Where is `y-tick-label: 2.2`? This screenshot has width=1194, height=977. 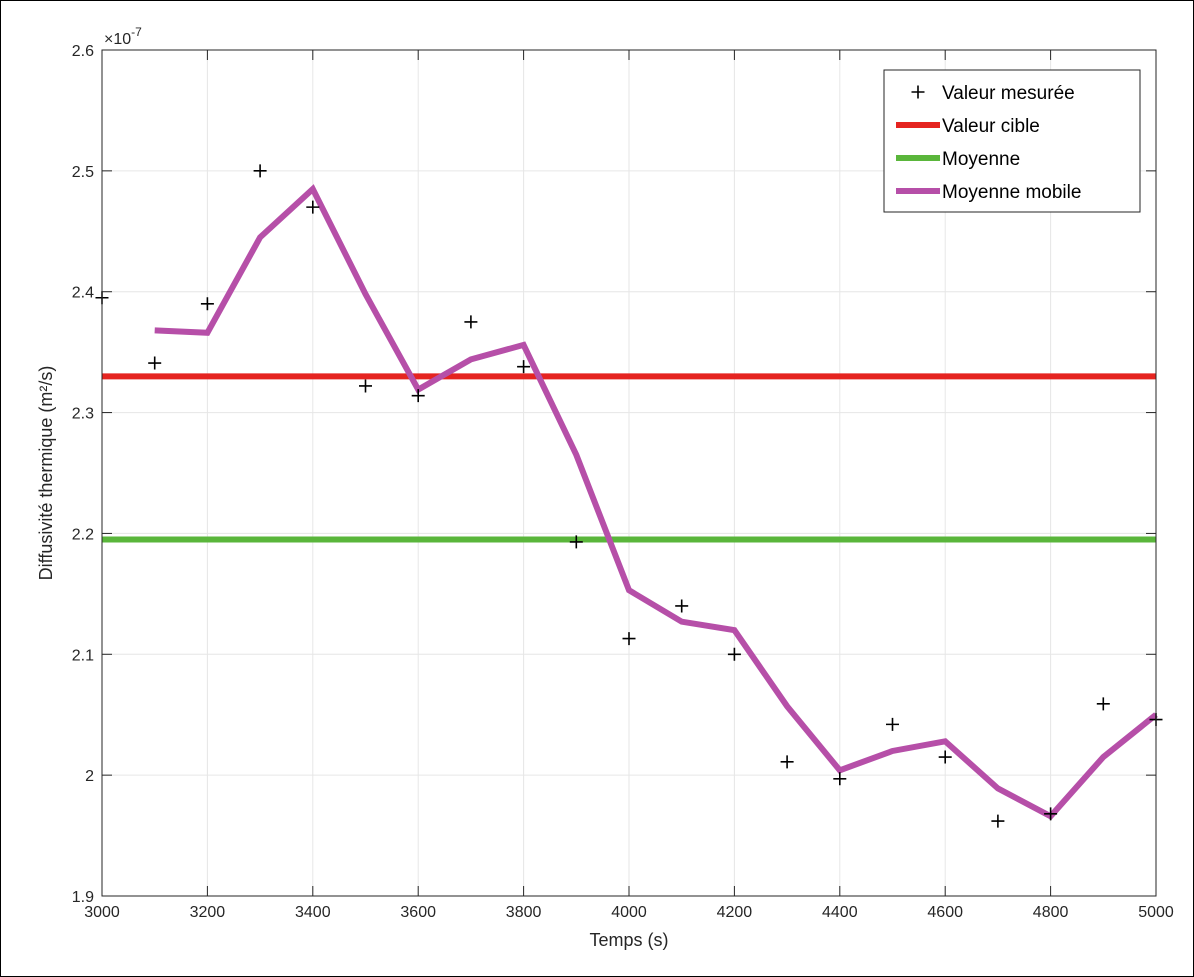 y-tick-label: 2.2 is located at coordinates (83, 534).